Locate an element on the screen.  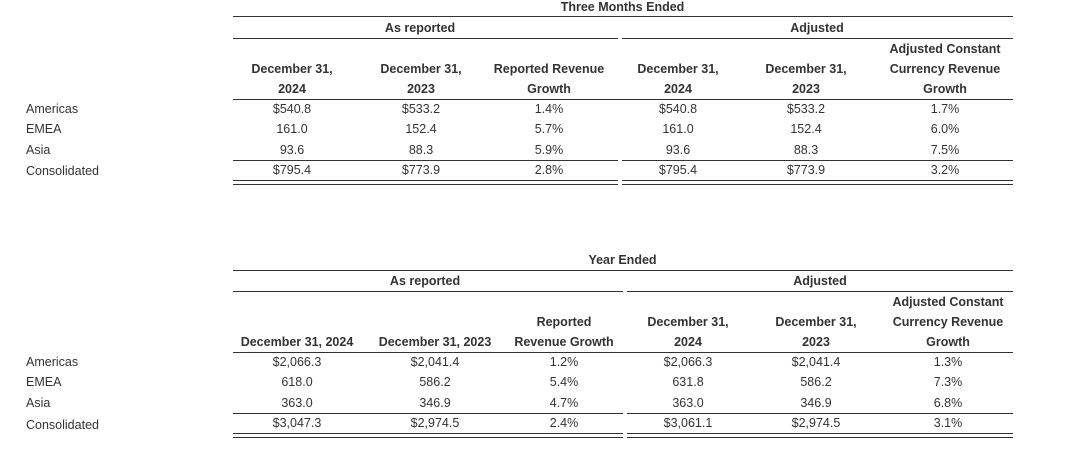
cell: 1.4% is located at coordinates (549, 109).